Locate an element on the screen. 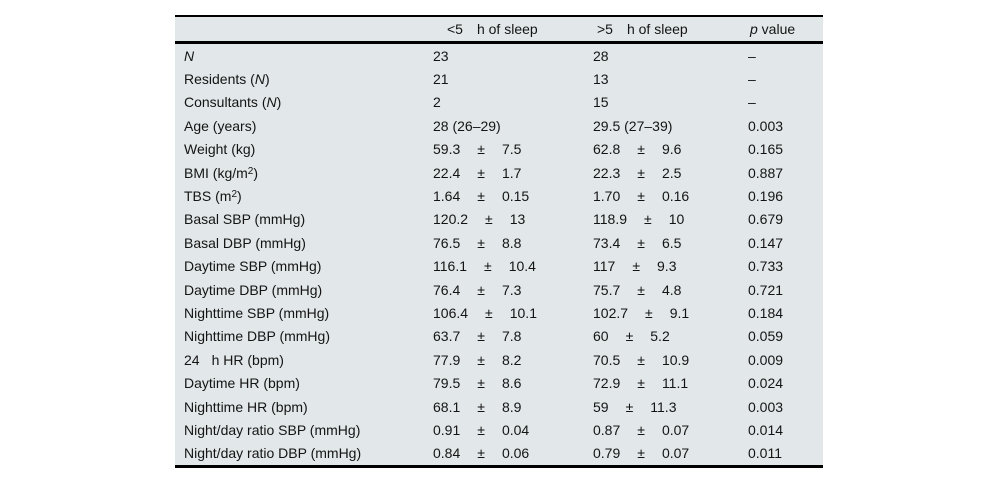  value-sd: 0.15 is located at coordinates (515, 196).